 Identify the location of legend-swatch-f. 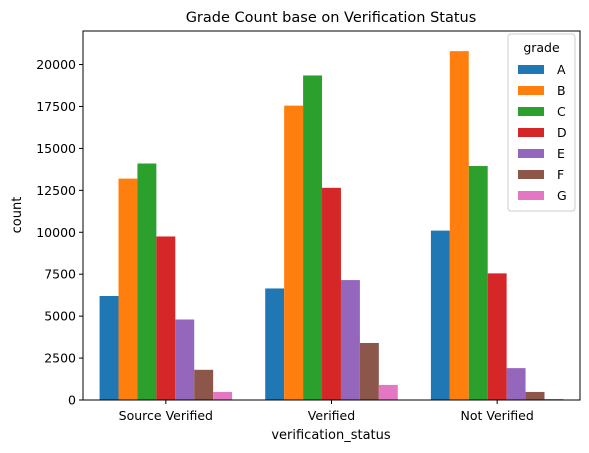
(531, 174).